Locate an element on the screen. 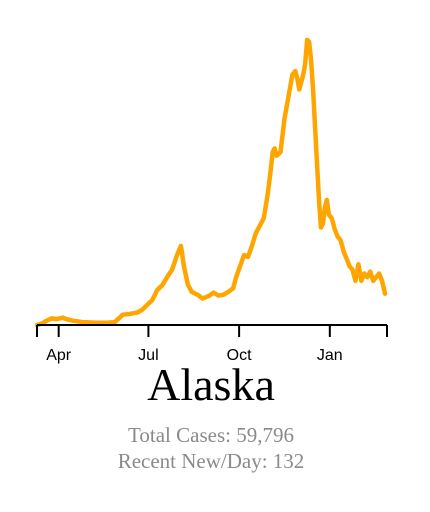  x-axis: Apr Jul Oct Jan is located at coordinates (212, 344).